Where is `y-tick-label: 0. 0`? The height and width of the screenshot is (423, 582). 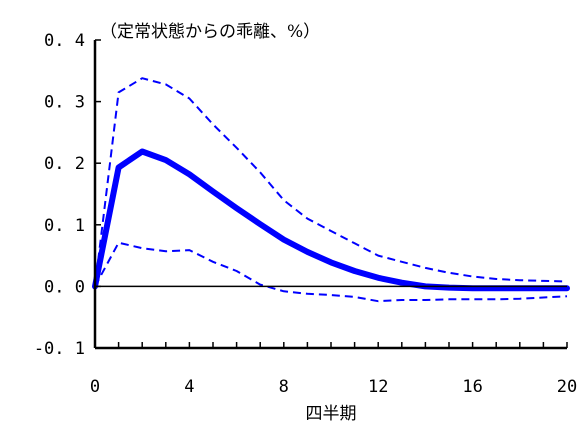 y-tick-label: 0. 0 is located at coordinates (64, 287).